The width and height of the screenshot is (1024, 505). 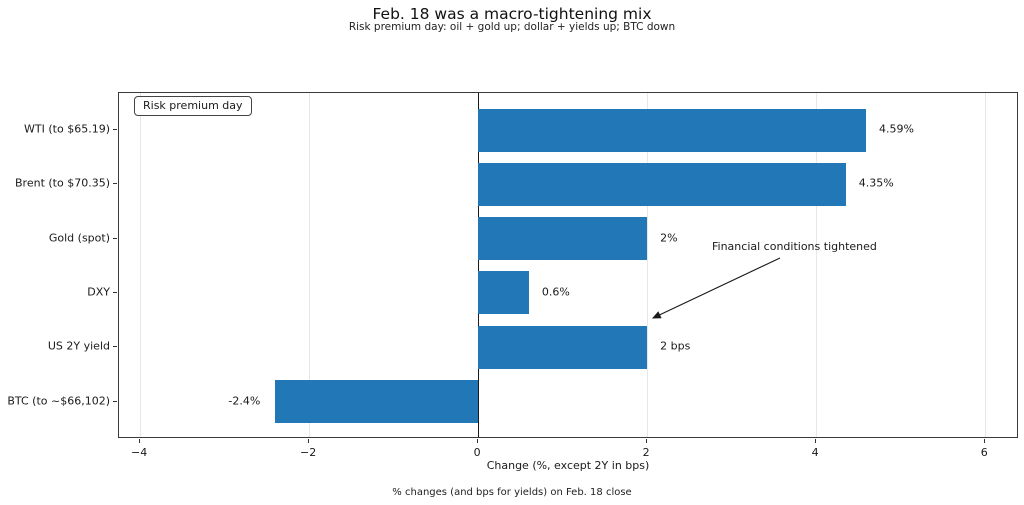 I want to click on y-axis-category-label: BTC (to ~$66,102), so click(x=58, y=400).